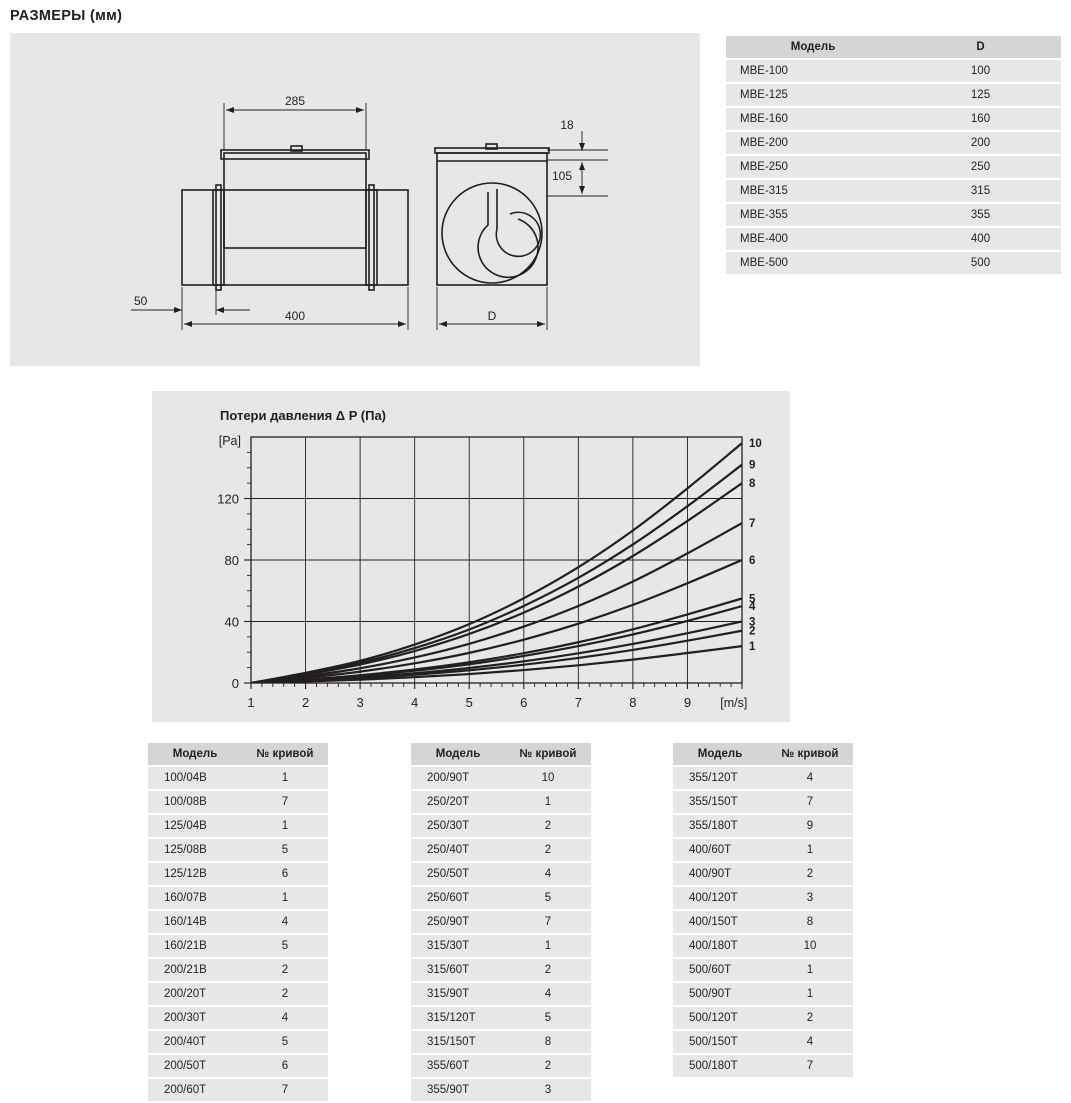  What do you see at coordinates (810, 1018) in the screenshot?
I see `cell-curve-number: 2` at bounding box center [810, 1018].